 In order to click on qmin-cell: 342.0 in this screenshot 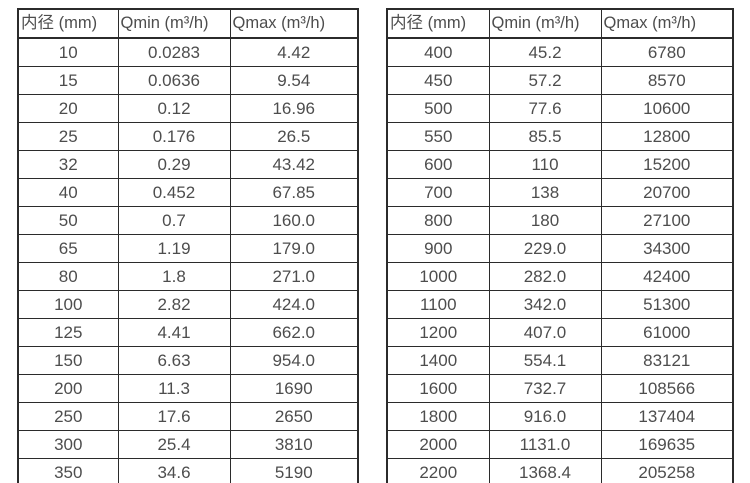, I will do `click(545, 304)`.